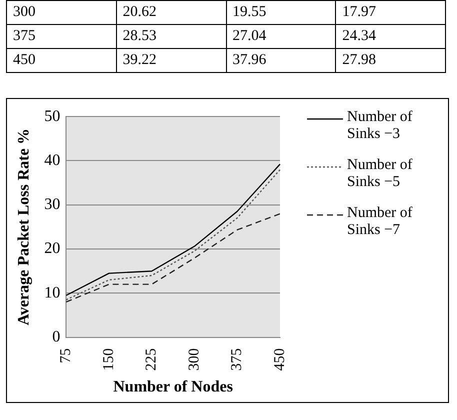 This screenshot has width=457, height=420. I want to click on y-tick-label: 30, so click(52, 205).